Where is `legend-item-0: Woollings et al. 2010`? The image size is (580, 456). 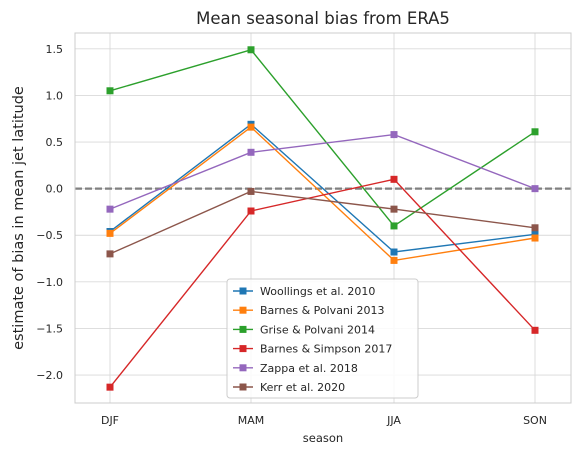 legend-item-0: Woollings et al. 2010 is located at coordinates (304, 291).